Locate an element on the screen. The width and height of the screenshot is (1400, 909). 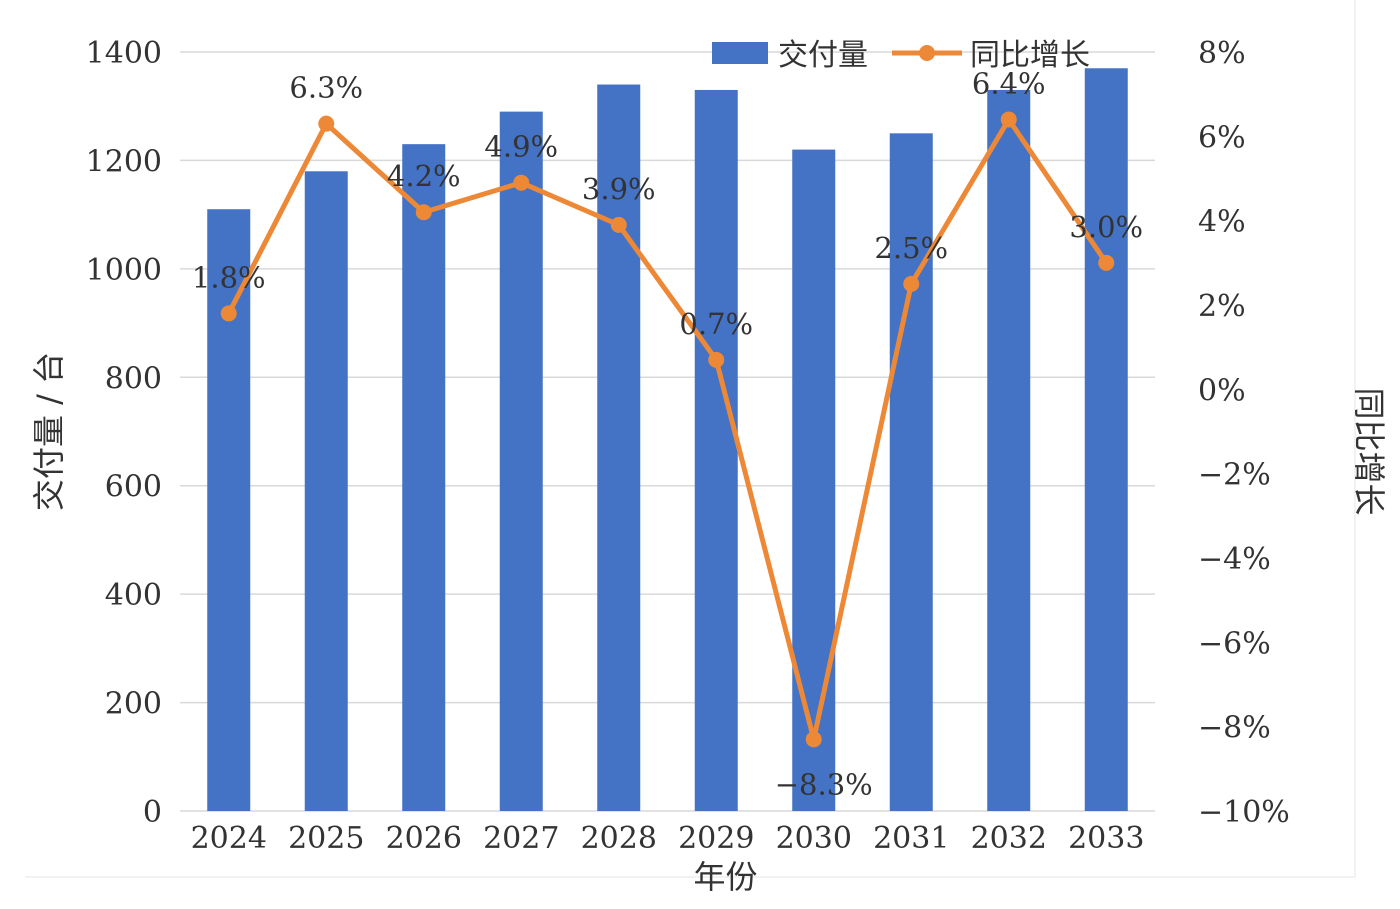
y2-tick-label: −6% is located at coordinates (1234, 643).